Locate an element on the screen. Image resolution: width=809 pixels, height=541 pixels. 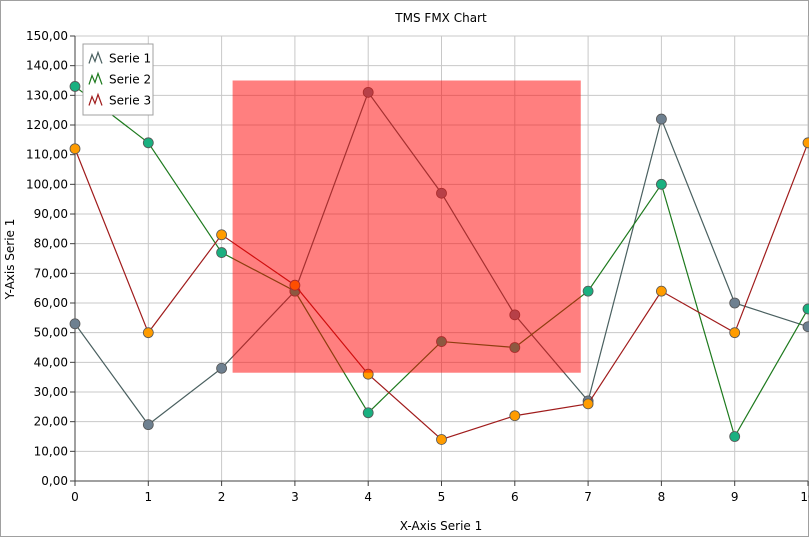
y-tick-label: 30,00 is located at coordinates (51, 392).